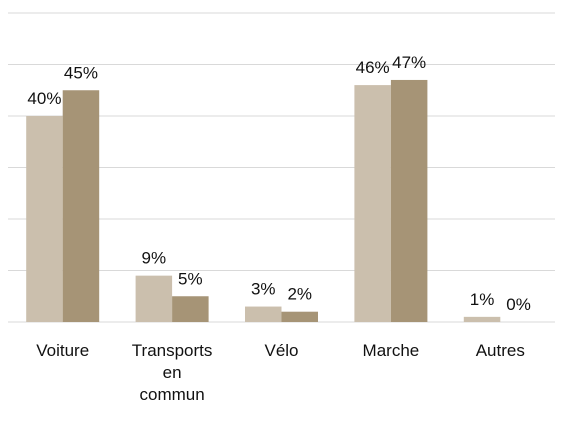 The image size is (561, 422). I want to click on x-tick-label: Autres, so click(500, 350).